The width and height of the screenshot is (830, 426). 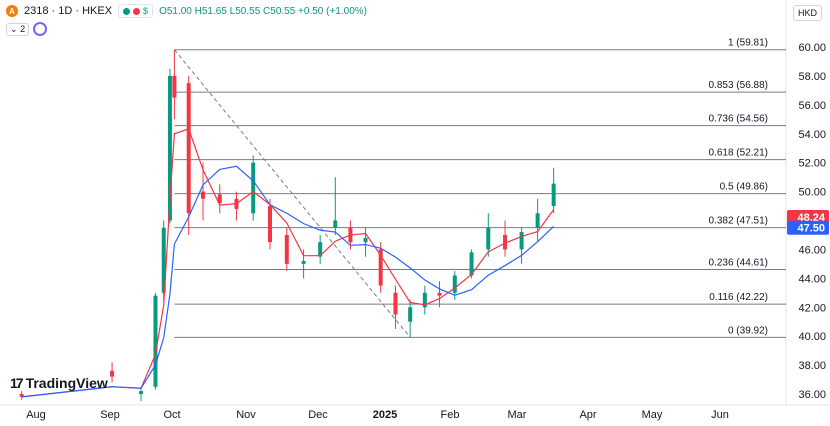 What do you see at coordinates (385, 415) in the screenshot?
I see `x-tick-label: 2025` at bounding box center [385, 415].